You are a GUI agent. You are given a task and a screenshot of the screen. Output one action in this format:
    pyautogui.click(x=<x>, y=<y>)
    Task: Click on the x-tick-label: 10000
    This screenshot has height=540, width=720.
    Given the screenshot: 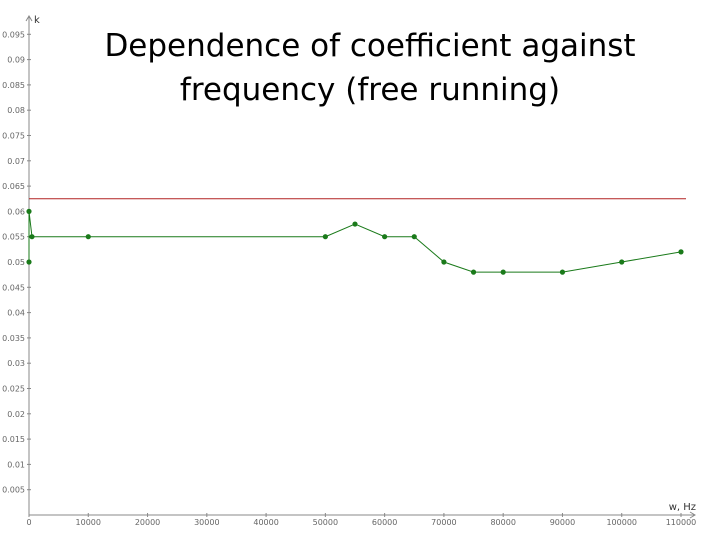 What is the action you would take?
    pyautogui.click(x=88, y=522)
    